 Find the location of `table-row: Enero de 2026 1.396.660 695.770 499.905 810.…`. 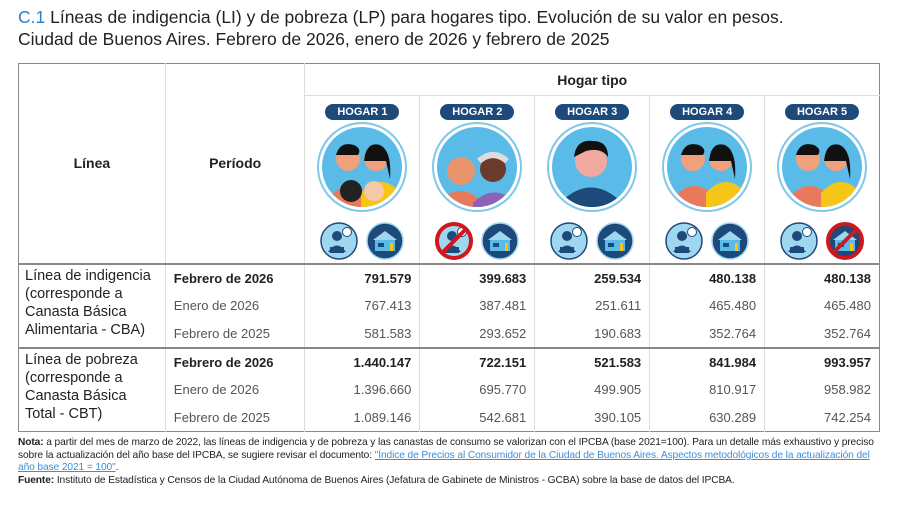

table-row: Enero de 2026 1.396.660 695.770 499.905 810.… is located at coordinates (449, 389).